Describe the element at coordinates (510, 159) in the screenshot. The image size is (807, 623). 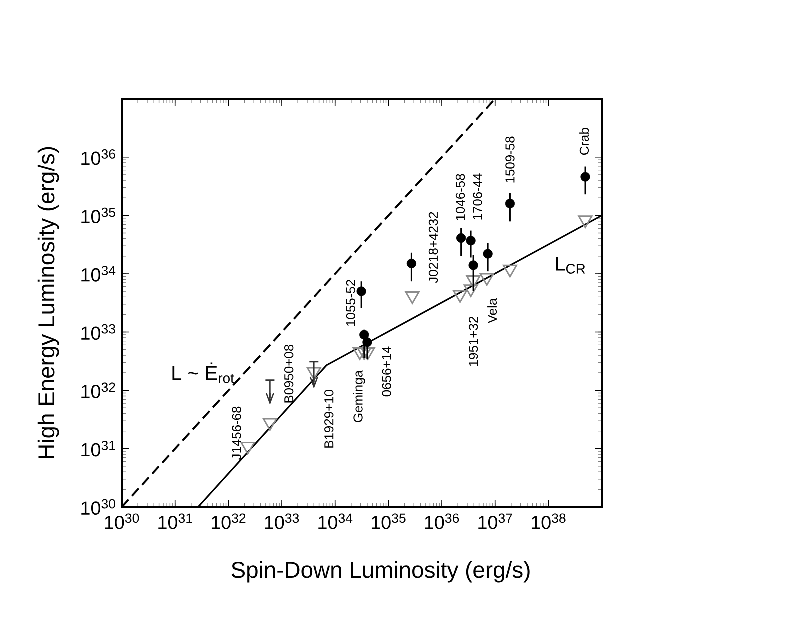
I see `annotation: 1509-58` at that location.